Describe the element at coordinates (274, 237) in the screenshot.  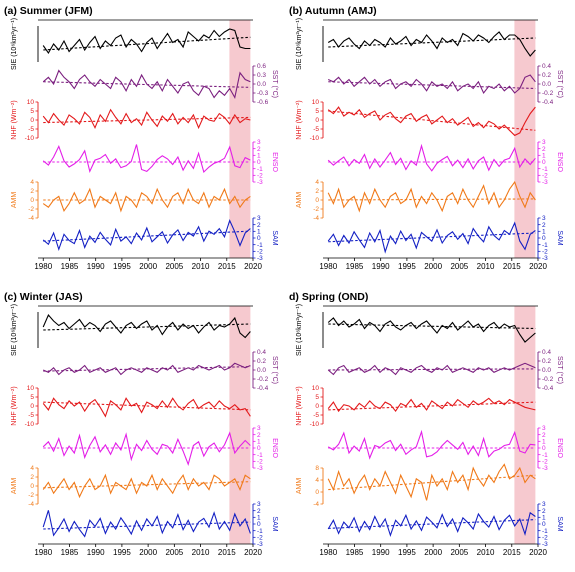
I see `sam-axis-label: SAM` at that location.